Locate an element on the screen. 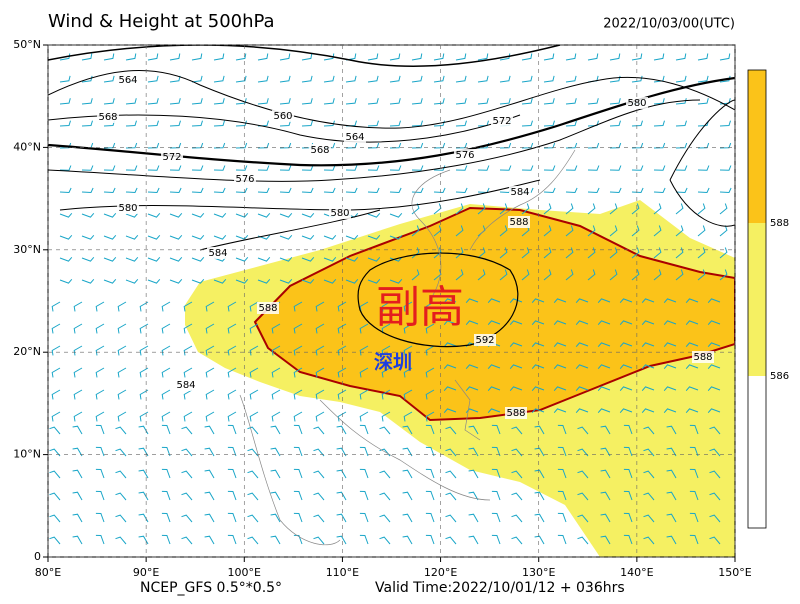  colorbar-frame is located at coordinates (757, 299).